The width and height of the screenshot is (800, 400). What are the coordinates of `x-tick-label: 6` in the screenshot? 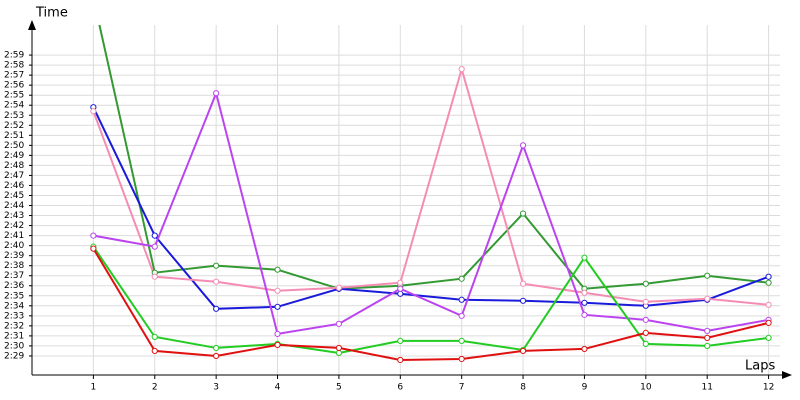 It's located at (400, 388).